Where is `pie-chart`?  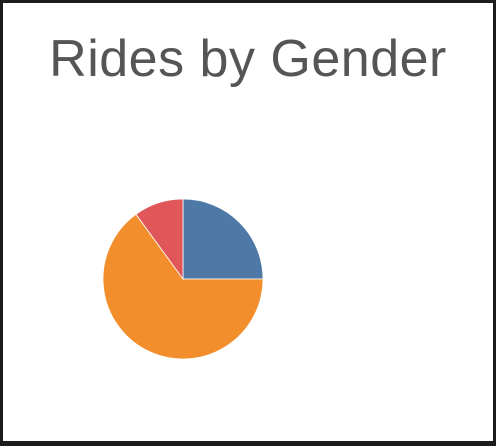
pie-chart is located at coordinates (183, 279).